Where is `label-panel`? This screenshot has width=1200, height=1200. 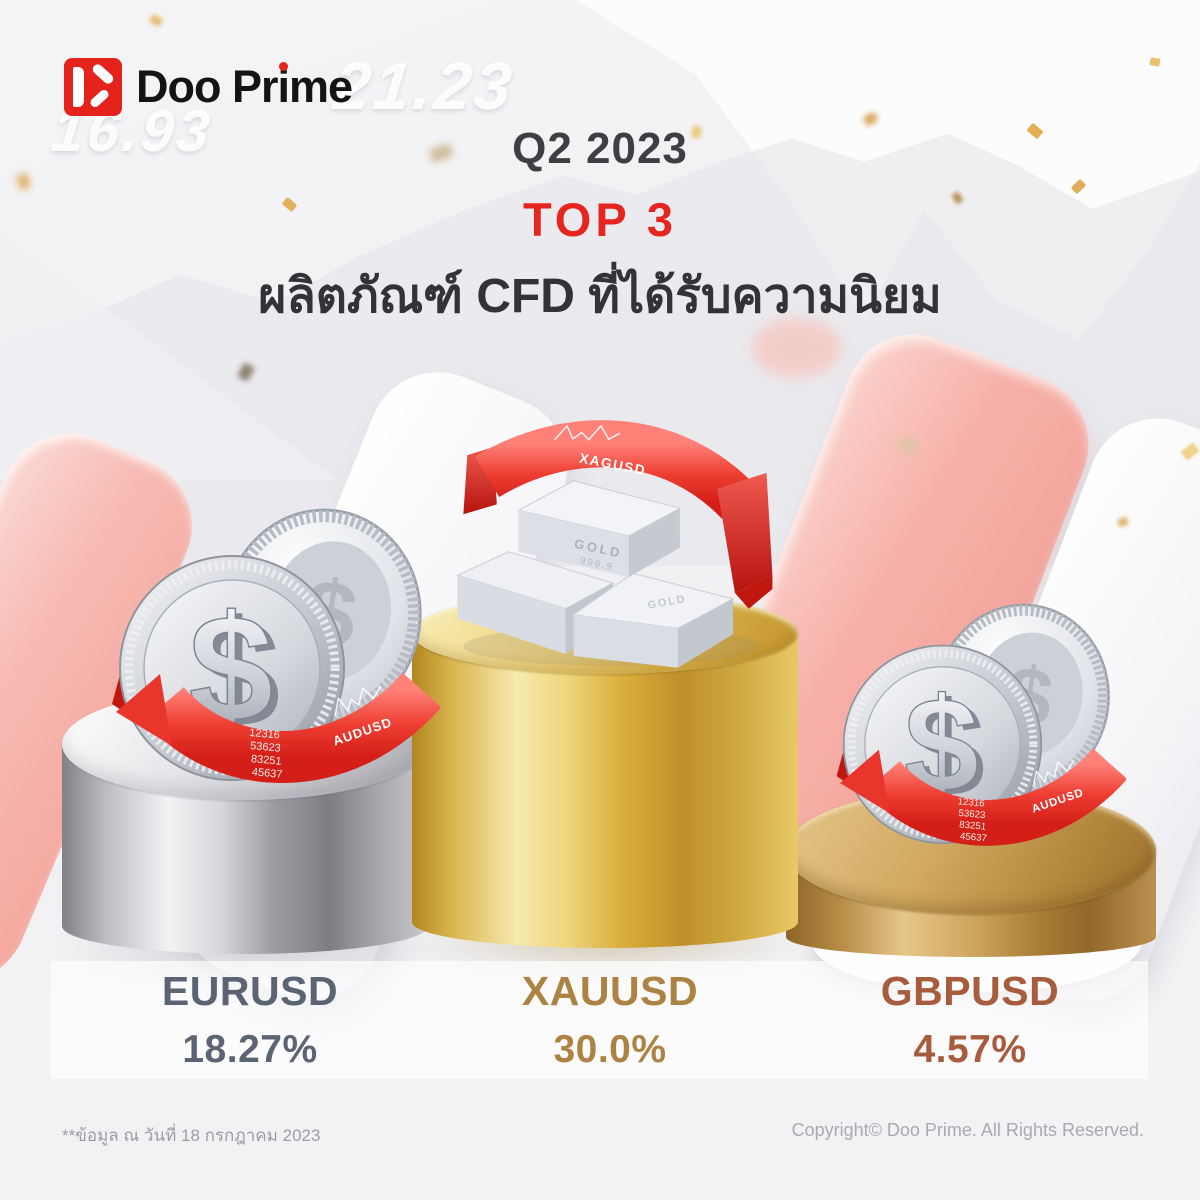
label-panel is located at coordinates (599, 1020).